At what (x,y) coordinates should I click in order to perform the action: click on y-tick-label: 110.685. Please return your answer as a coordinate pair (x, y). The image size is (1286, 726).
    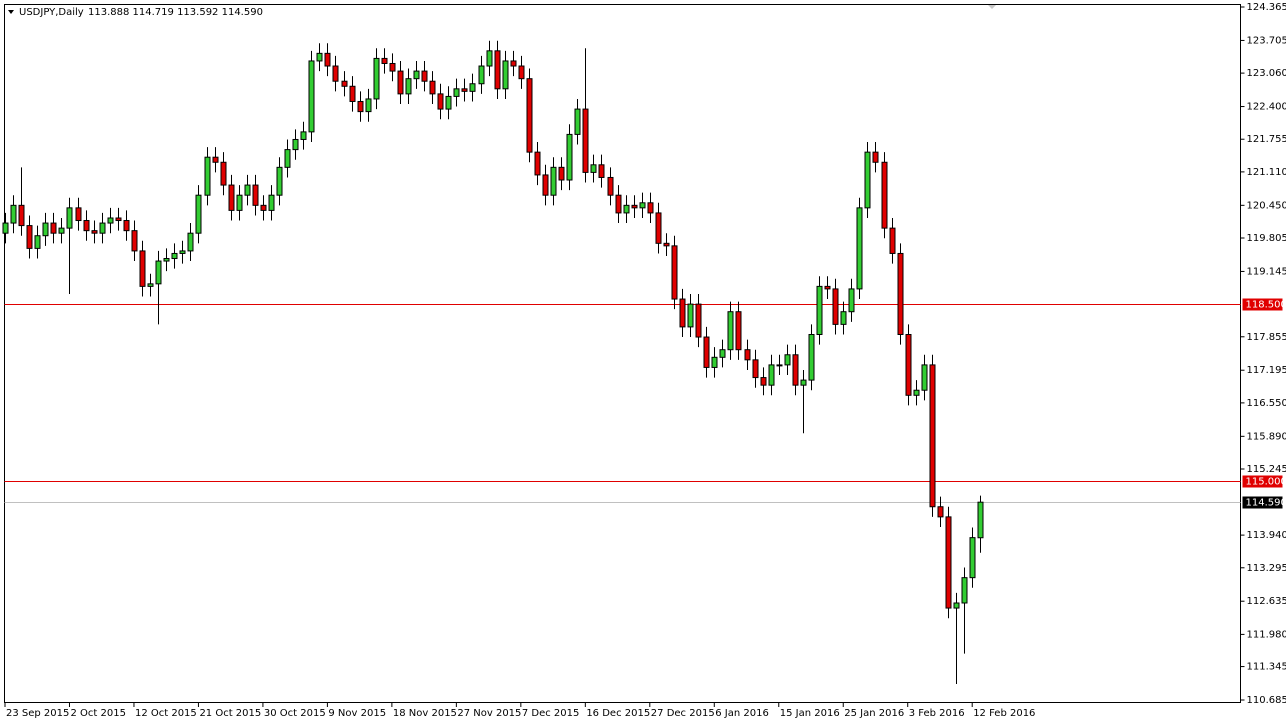
    Looking at the image, I should click on (1266, 700).